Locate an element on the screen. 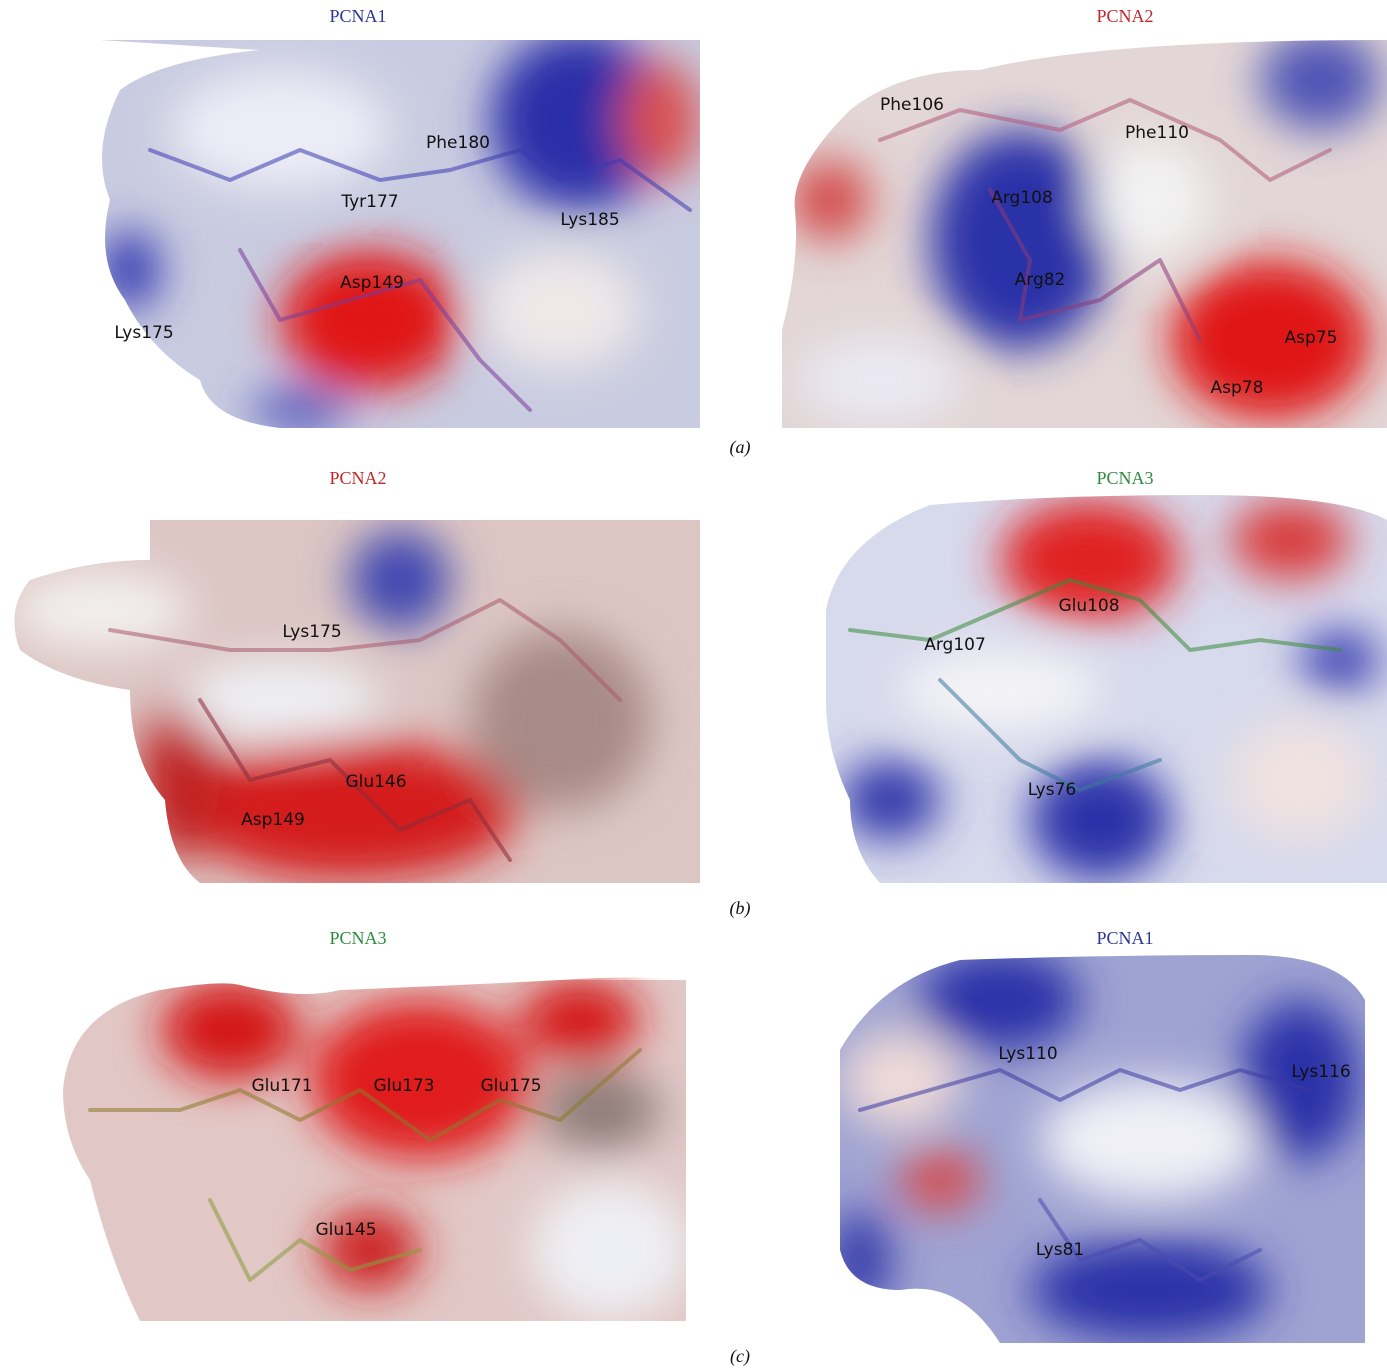 Image resolution: width=1387 pixels, height=1370 pixels. residue-label: Lys116 is located at coordinates (1320, 1072).